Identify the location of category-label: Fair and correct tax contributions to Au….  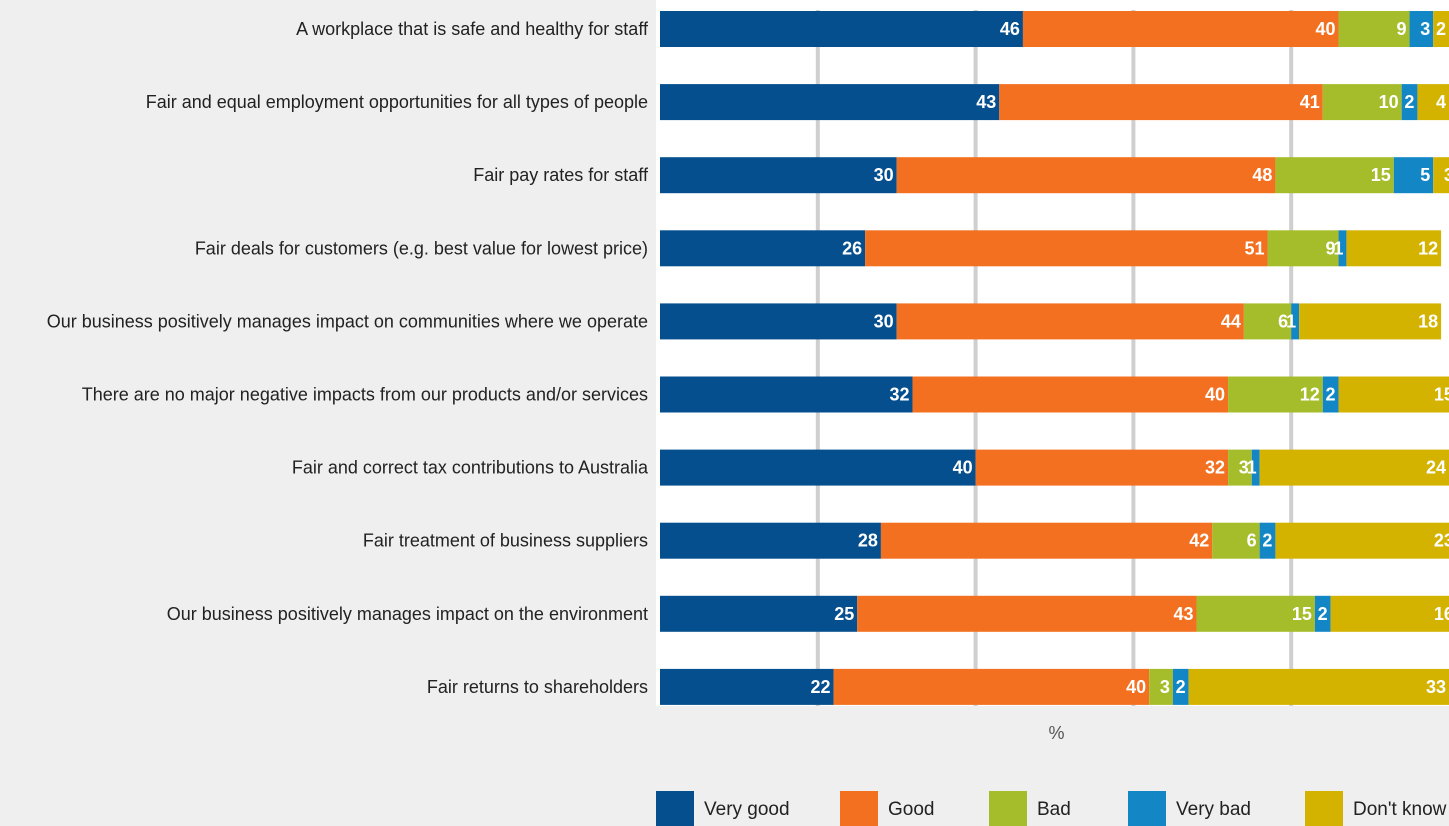
(470, 468).